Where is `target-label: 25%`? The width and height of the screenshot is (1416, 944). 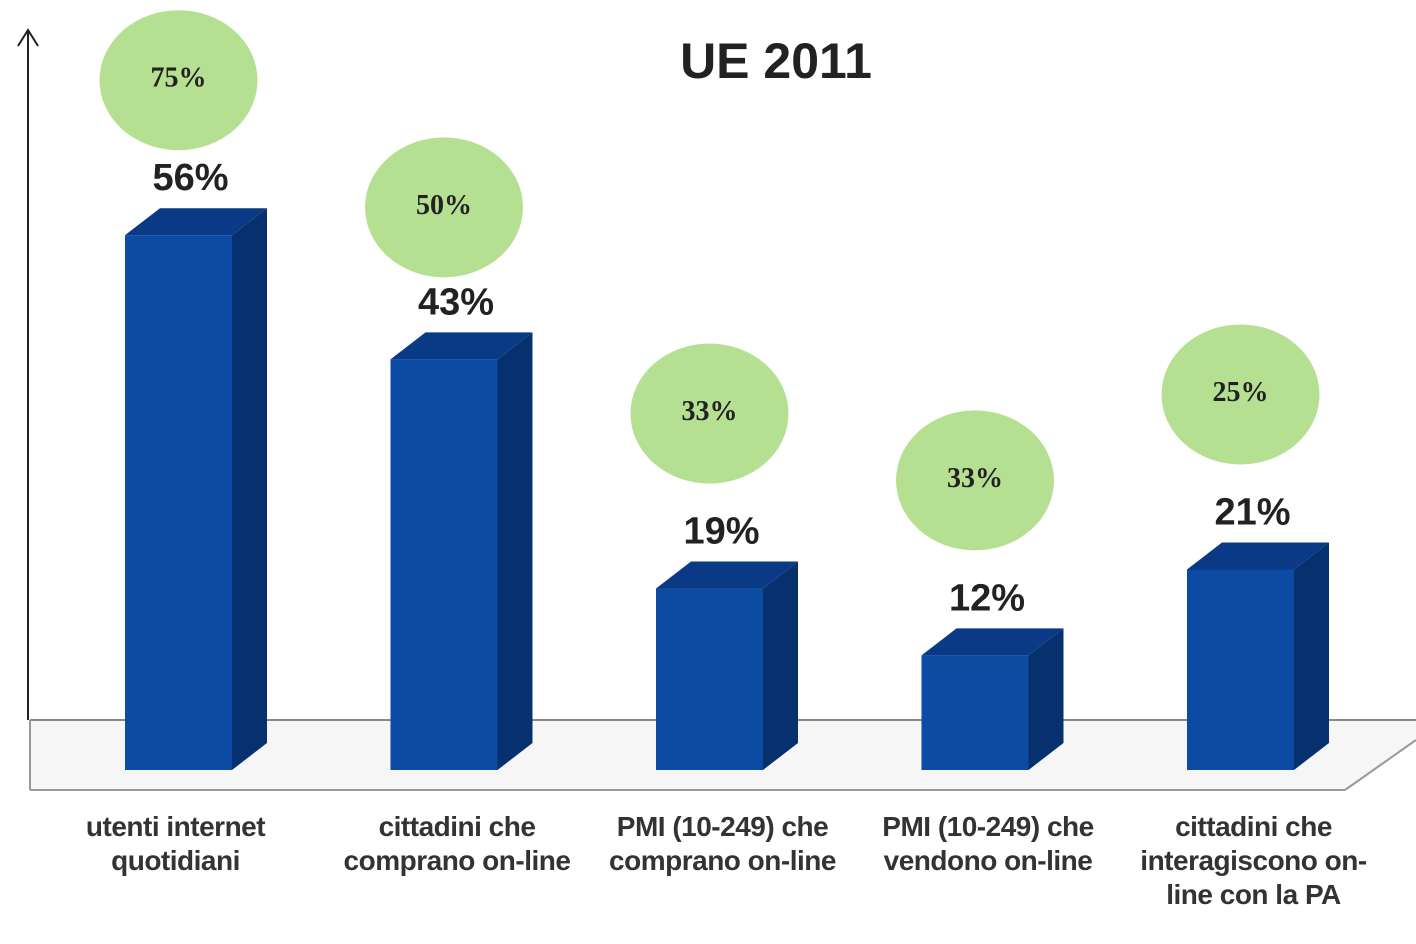
target-label: 25% is located at coordinates (1241, 392).